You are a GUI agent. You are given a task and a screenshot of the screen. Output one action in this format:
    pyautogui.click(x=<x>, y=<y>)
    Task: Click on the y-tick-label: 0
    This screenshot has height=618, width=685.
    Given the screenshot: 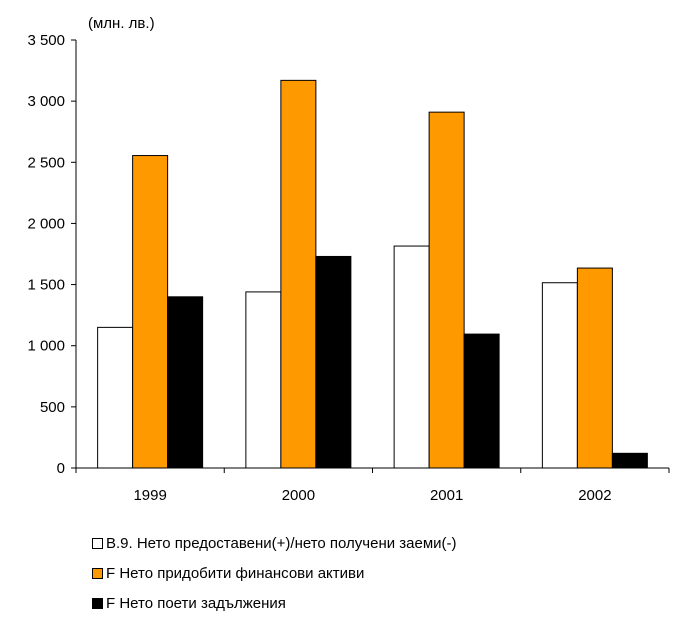 What is the action you would take?
    pyautogui.click(x=61, y=468)
    